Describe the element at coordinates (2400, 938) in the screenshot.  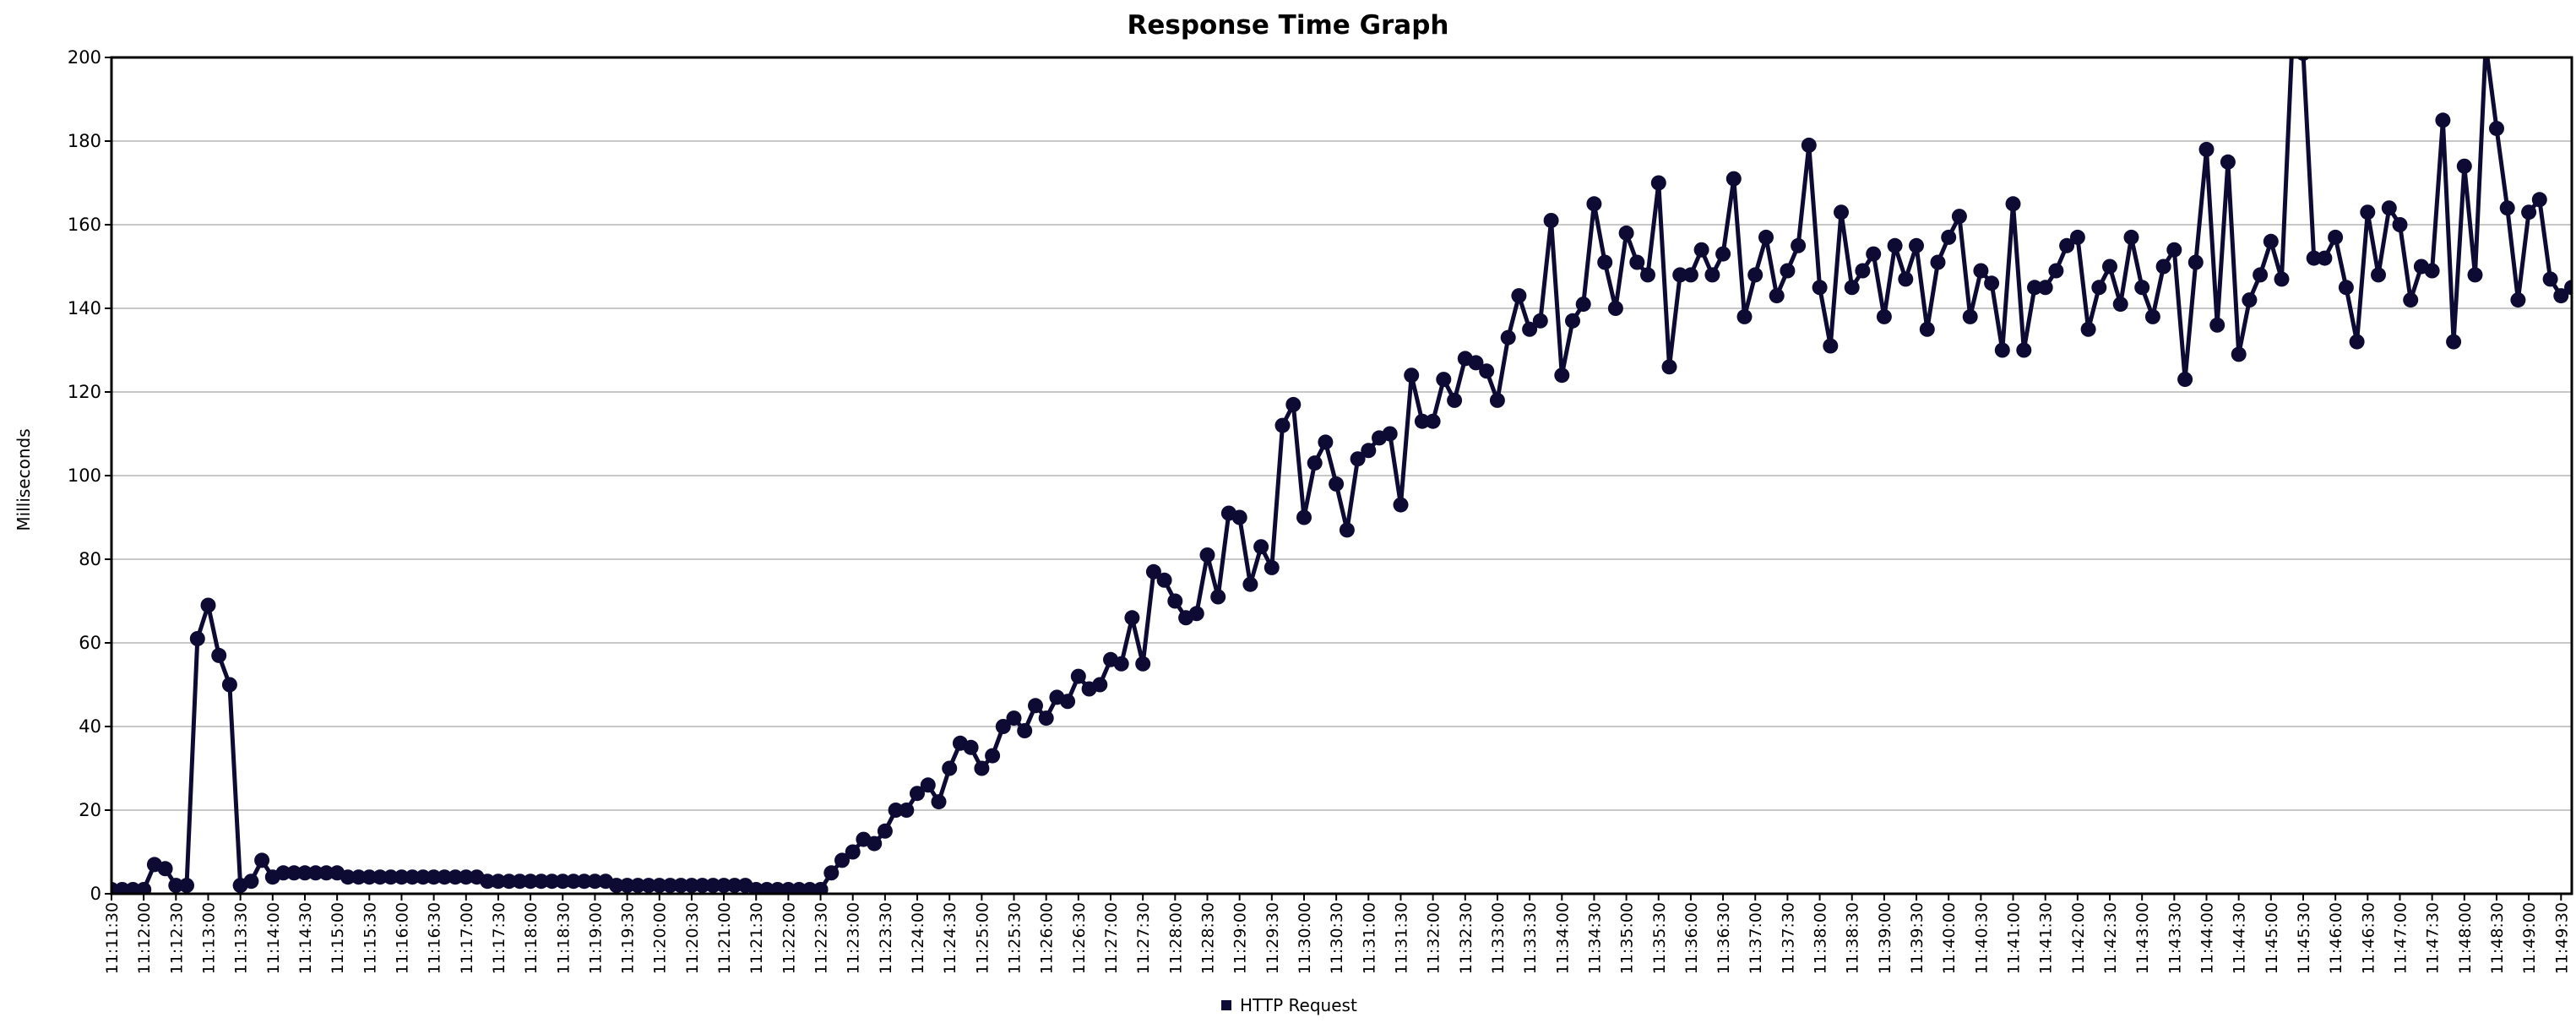
I see `x-tick-label: 11:47:00` at that location.